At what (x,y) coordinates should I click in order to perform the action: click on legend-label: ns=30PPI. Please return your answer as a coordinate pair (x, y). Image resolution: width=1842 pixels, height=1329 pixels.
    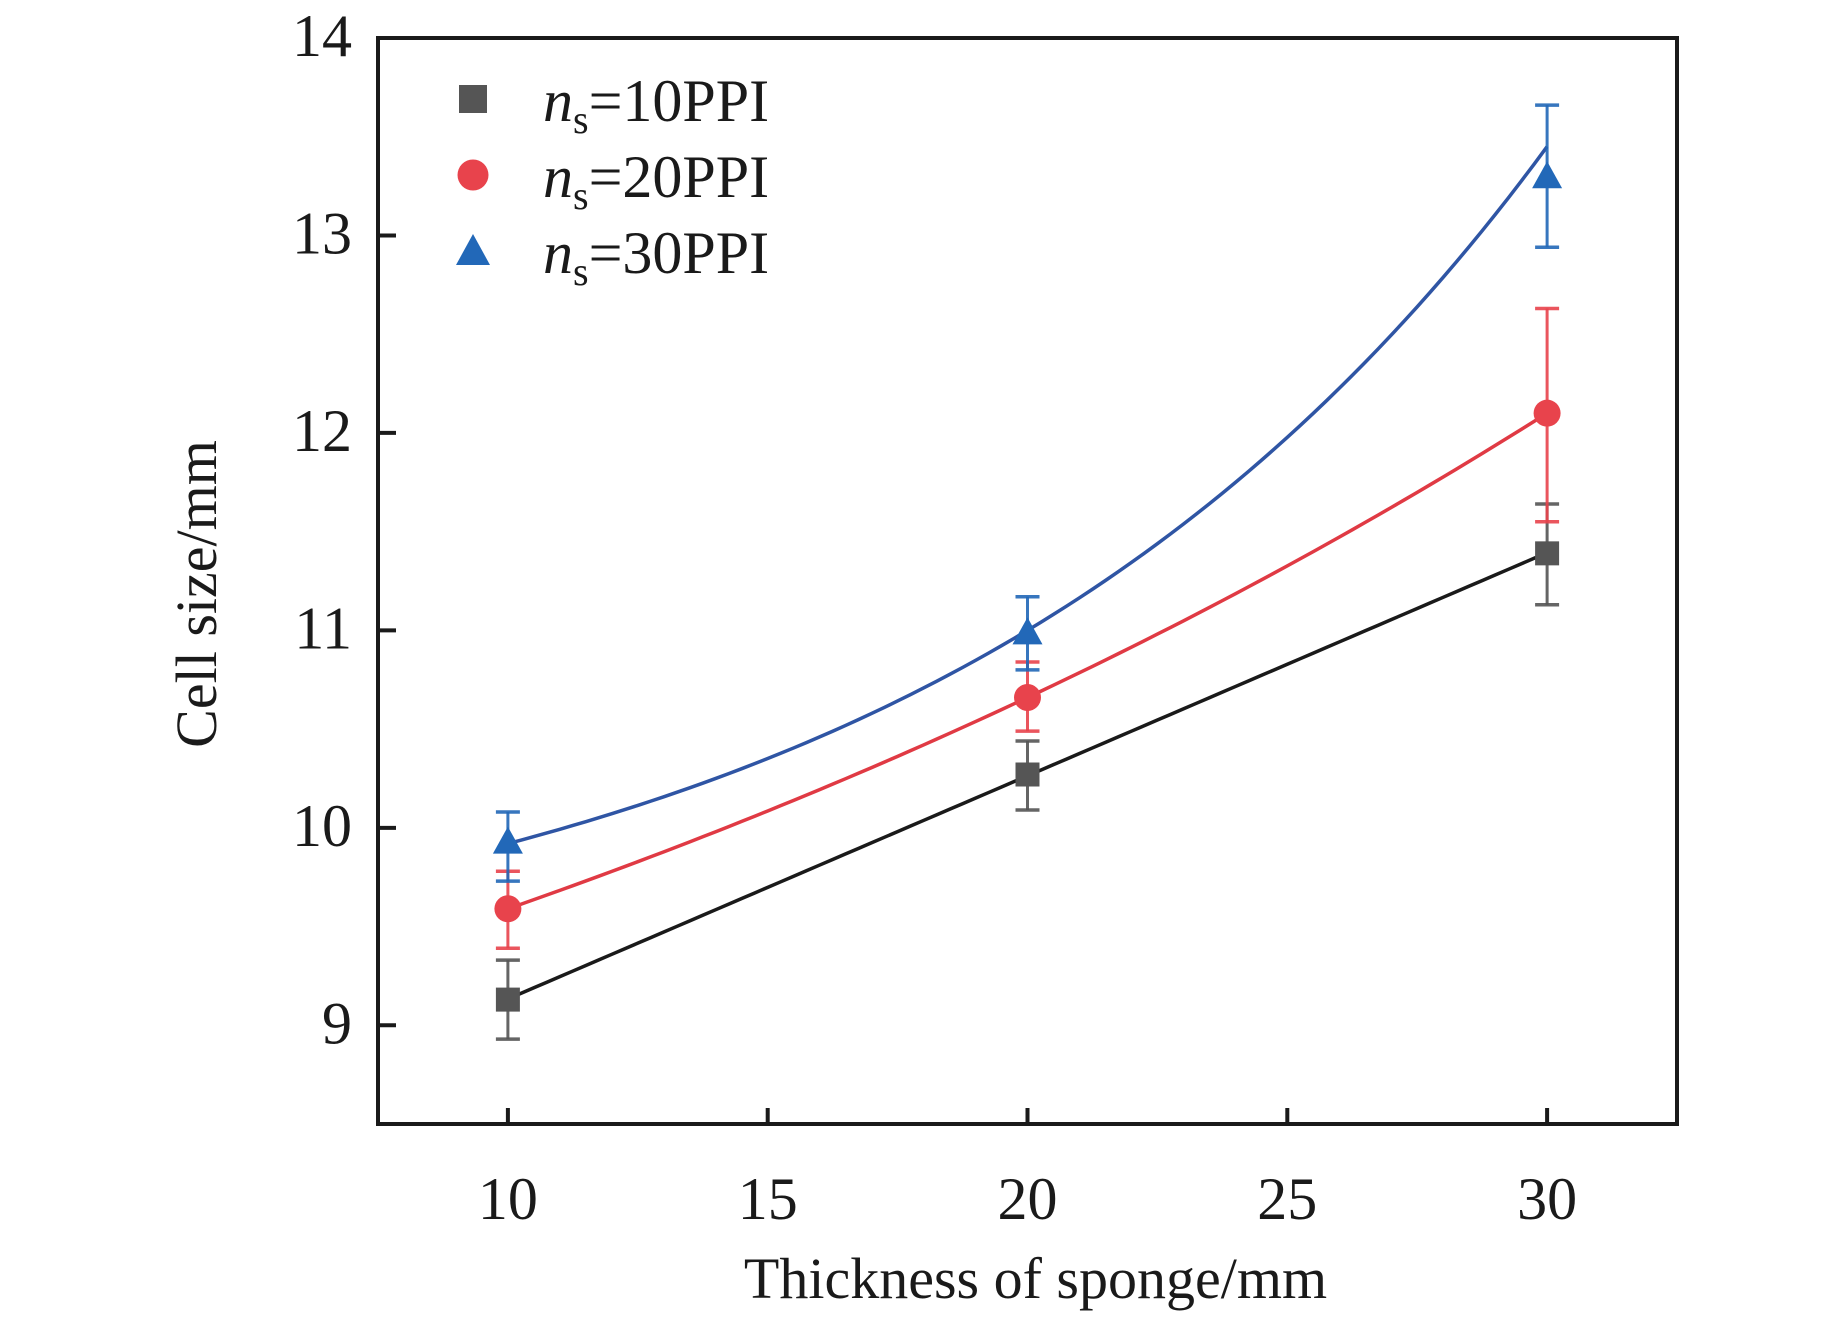
    Looking at the image, I should click on (656, 257).